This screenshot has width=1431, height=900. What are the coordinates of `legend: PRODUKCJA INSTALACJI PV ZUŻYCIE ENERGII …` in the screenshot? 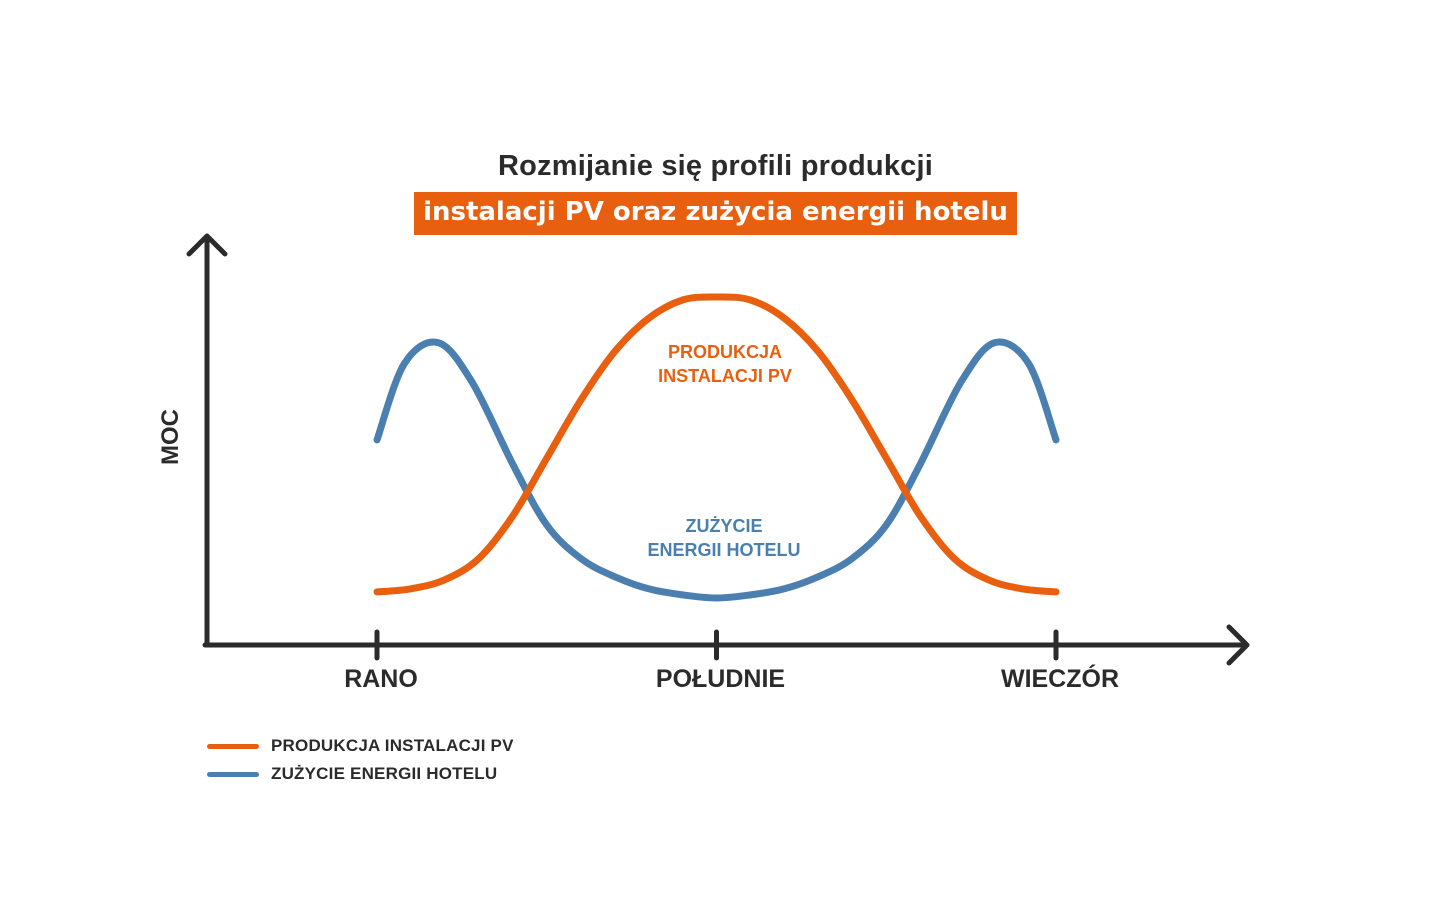 It's located at (360, 760).